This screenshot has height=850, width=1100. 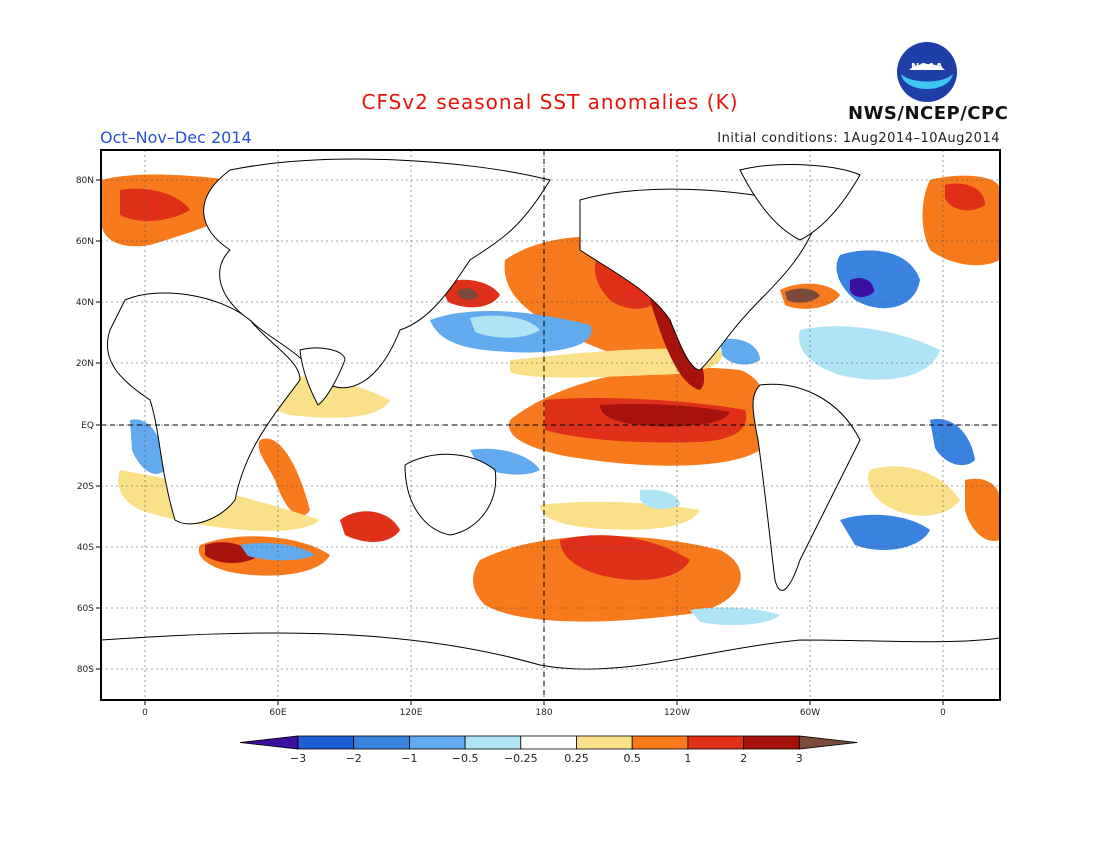 I want to click on latitude-labels: 80N 60N 40N 20N EQ 20S 40S 60S 80S, so click(x=88, y=425).